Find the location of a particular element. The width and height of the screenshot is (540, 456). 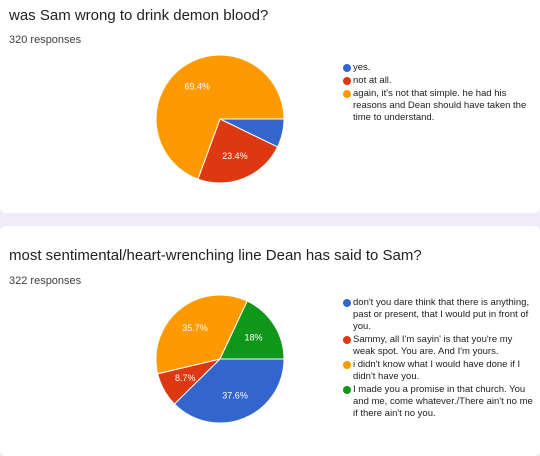

legend-label: yes. is located at coordinates (362, 67).